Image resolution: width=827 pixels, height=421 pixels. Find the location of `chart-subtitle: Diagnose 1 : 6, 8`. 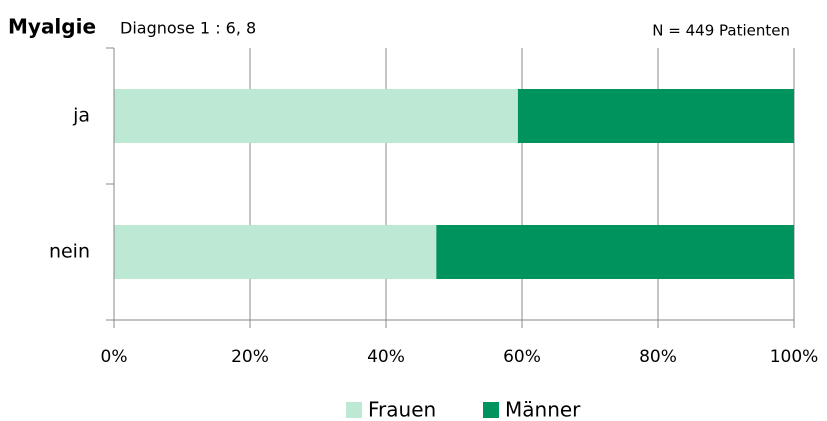

chart-subtitle: Diagnose 1 : 6, 8 is located at coordinates (188, 28).